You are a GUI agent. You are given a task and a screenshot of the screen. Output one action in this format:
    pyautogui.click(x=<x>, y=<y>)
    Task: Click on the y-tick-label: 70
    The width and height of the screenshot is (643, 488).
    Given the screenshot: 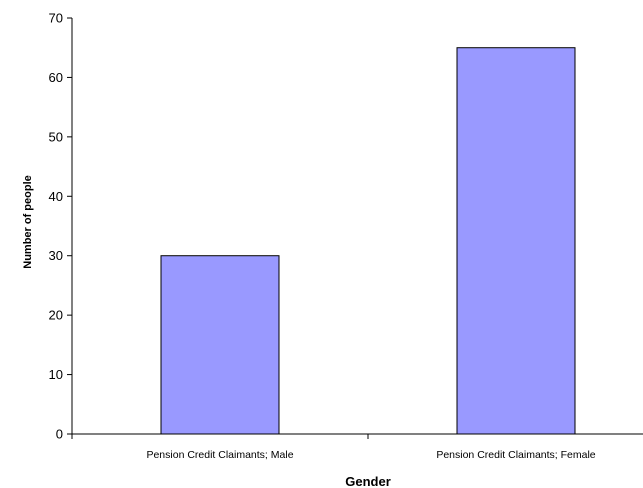 What is the action you would take?
    pyautogui.click(x=56, y=18)
    